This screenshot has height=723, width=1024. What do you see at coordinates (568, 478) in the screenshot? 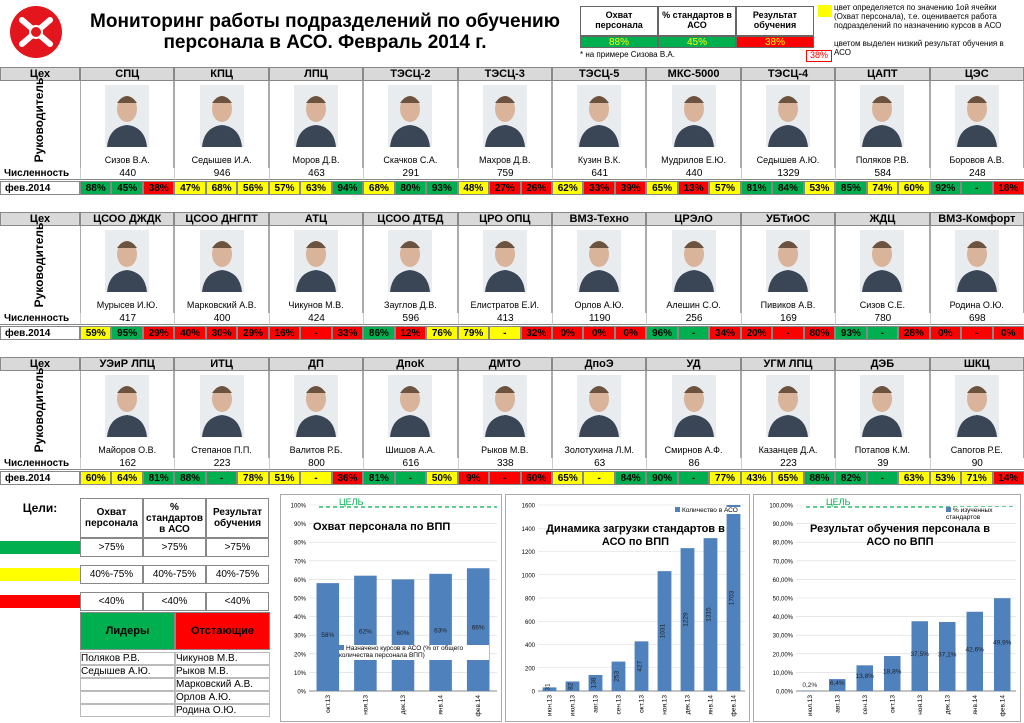
I see `score-cell: 65%` at bounding box center [568, 478].